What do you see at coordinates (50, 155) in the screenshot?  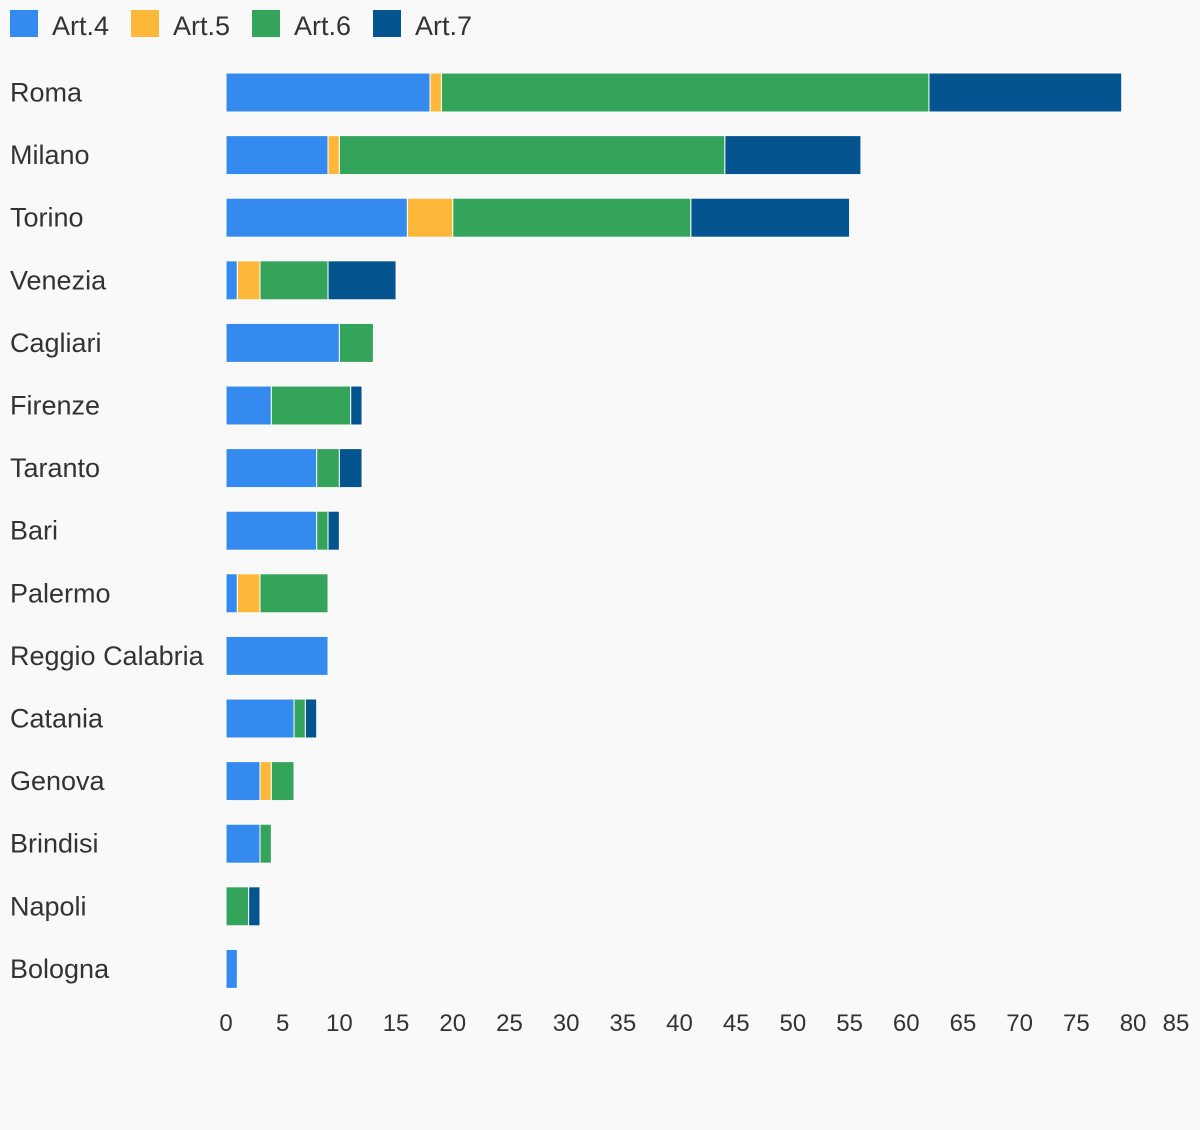 I see `category-label-milano: Milano` at bounding box center [50, 155].